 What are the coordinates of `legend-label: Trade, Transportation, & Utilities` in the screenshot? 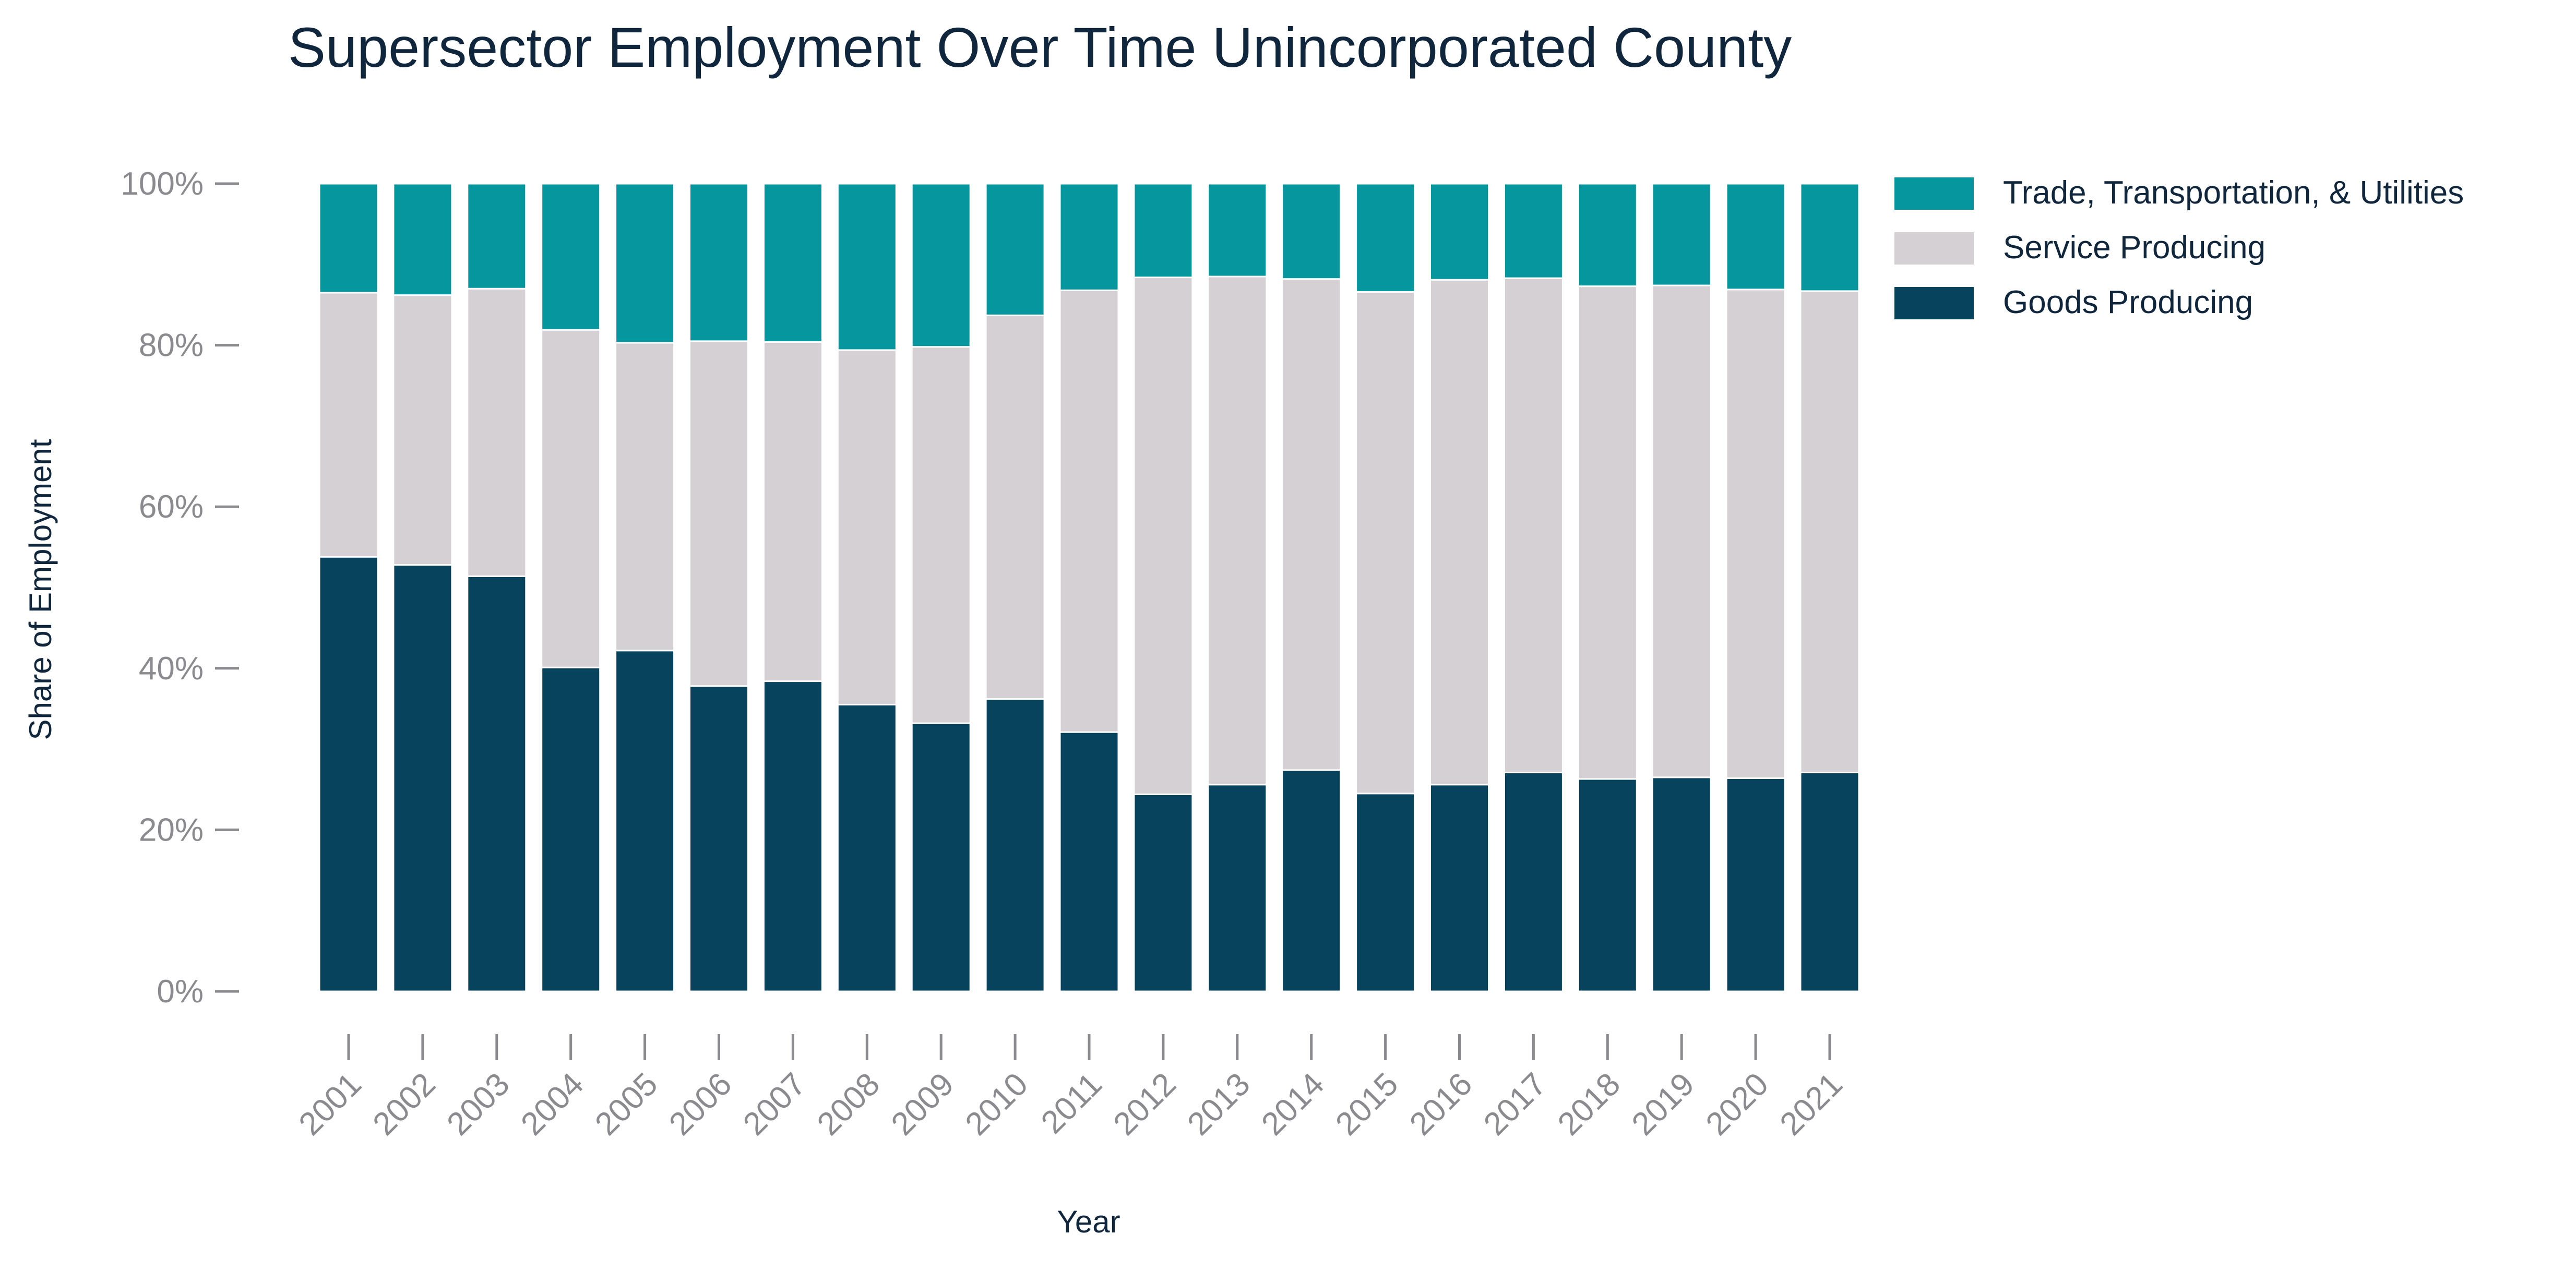 It's located at (2233, 193).